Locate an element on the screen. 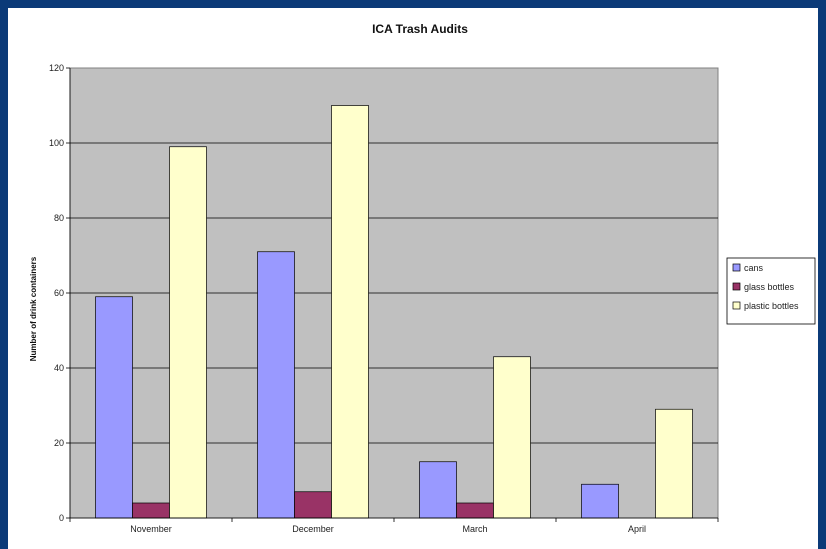 This screenshot has width=826, height=549. y-axis-label: Number of drink containers is located at coordinates (33, 308).